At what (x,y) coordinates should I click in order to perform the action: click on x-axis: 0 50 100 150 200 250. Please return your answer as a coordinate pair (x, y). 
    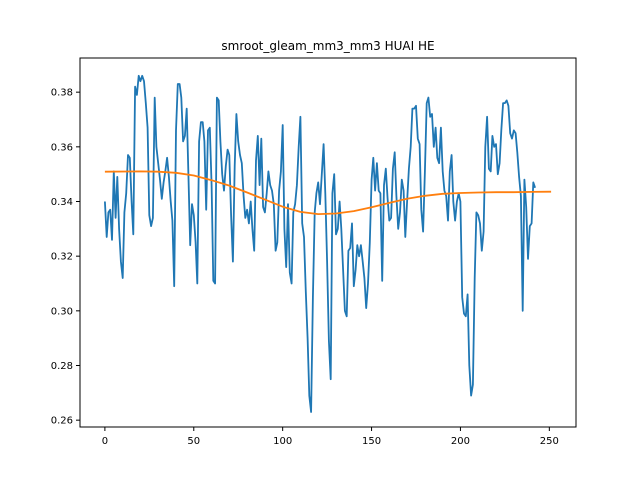
    Looking at the image, I should click on (330, 437).